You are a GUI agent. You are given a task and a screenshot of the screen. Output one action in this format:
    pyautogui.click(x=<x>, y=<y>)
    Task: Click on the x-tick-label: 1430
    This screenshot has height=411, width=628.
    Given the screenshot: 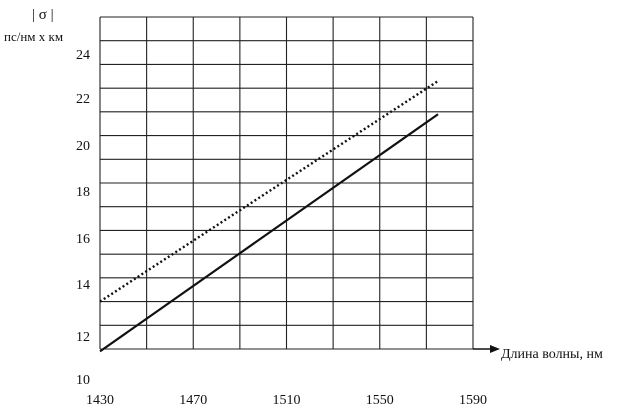 What is the action you would take?
    pyautogui.click(x=100, y=400)
    